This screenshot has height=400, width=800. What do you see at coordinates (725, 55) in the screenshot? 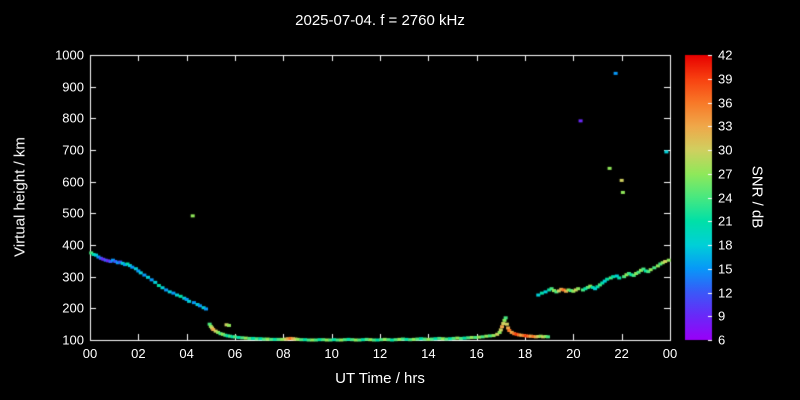
I see `colorbar-tick-label: 42` at bounding box center [725, 55].